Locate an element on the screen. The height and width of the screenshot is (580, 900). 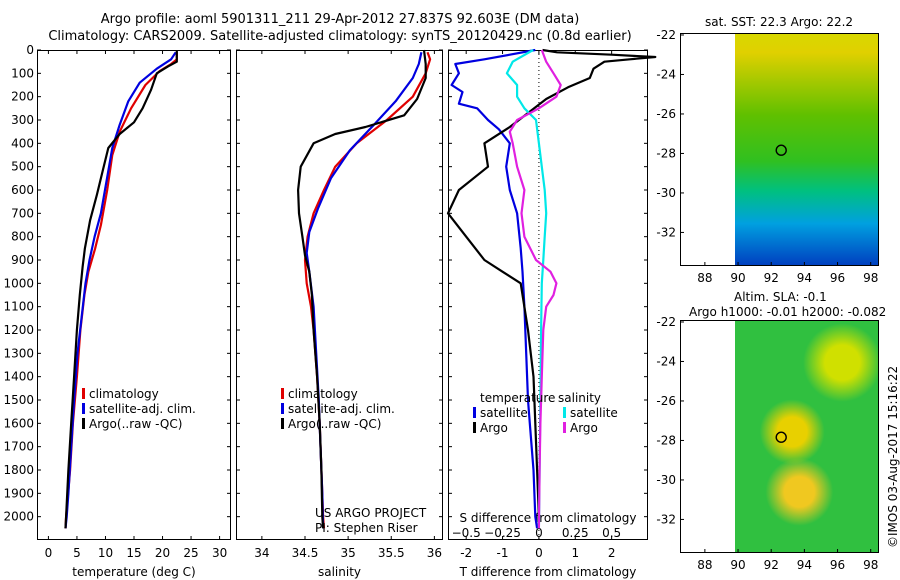
panel1-legend-label-climatology: climatology is located at coordinates (124, 394).